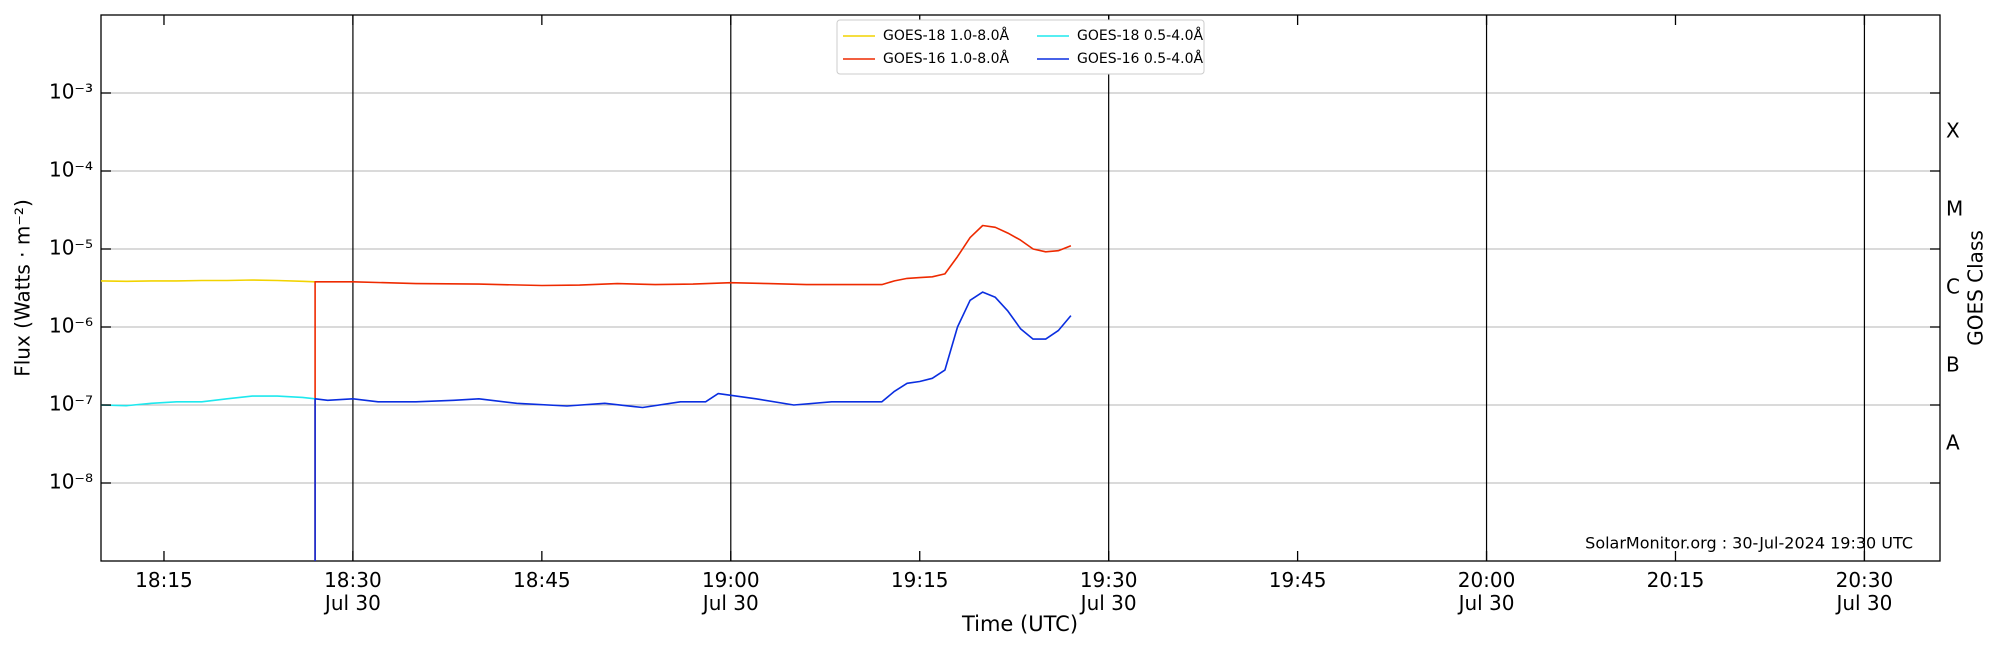  Describe the element at coordinates (1953, 287) in the screenshot. I see `class-label: C` at that location.